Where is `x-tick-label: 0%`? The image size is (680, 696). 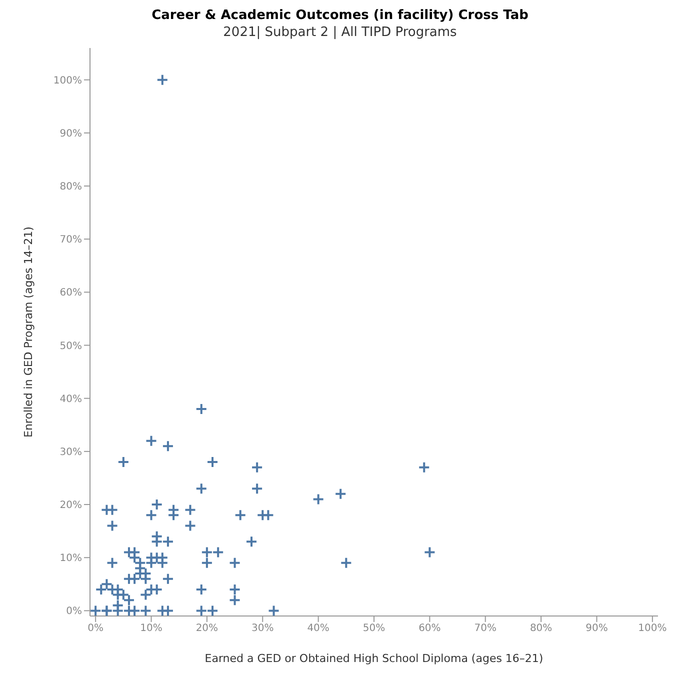
x-tick-label: 0% is located at coordinates (96, 628).